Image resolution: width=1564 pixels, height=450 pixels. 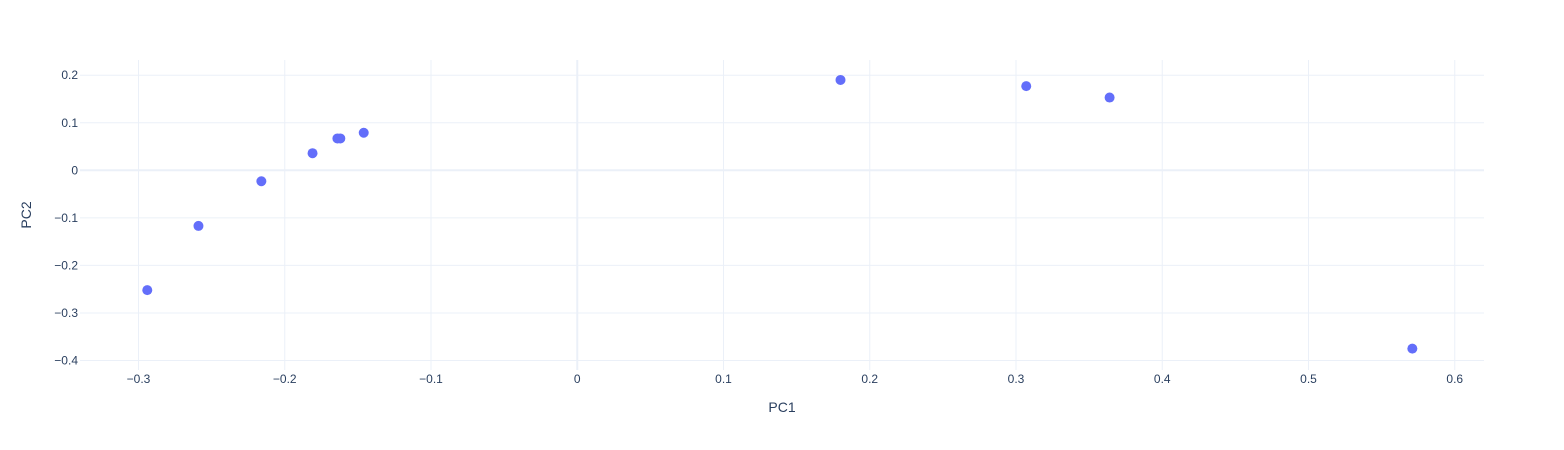 I want to click on y-axis-title: PC2, so click(x=26, y=214).